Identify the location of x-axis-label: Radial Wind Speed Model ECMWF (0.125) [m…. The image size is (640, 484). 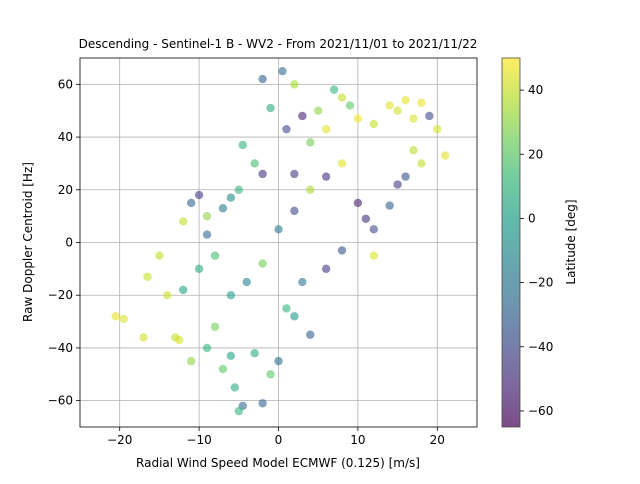
(278, 463).